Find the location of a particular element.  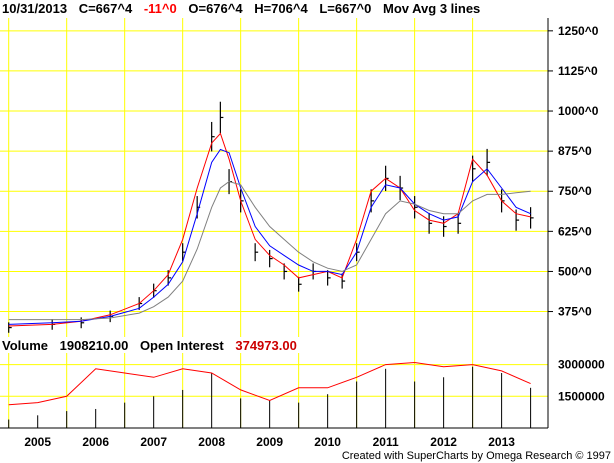

x-tick-2010: 2010 is located at coordinates (327, 442).